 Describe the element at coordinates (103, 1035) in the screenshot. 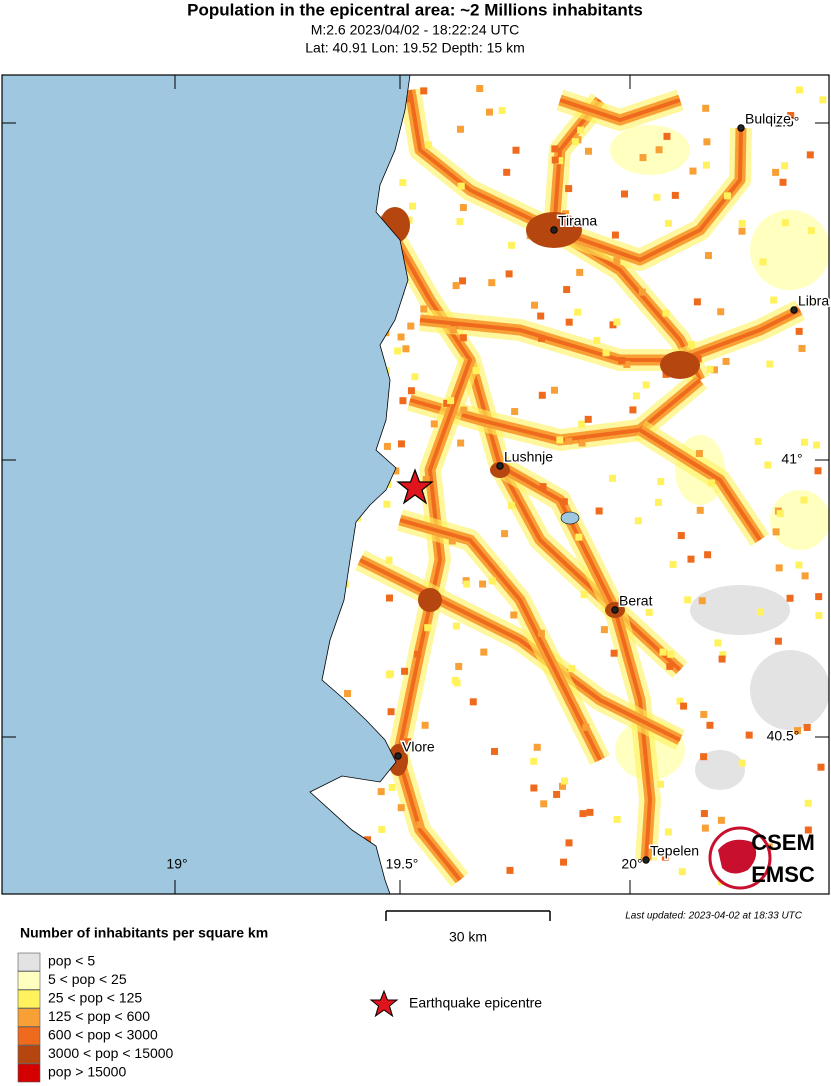

I see `legend-label: 600 < pop < 3000` at that location.